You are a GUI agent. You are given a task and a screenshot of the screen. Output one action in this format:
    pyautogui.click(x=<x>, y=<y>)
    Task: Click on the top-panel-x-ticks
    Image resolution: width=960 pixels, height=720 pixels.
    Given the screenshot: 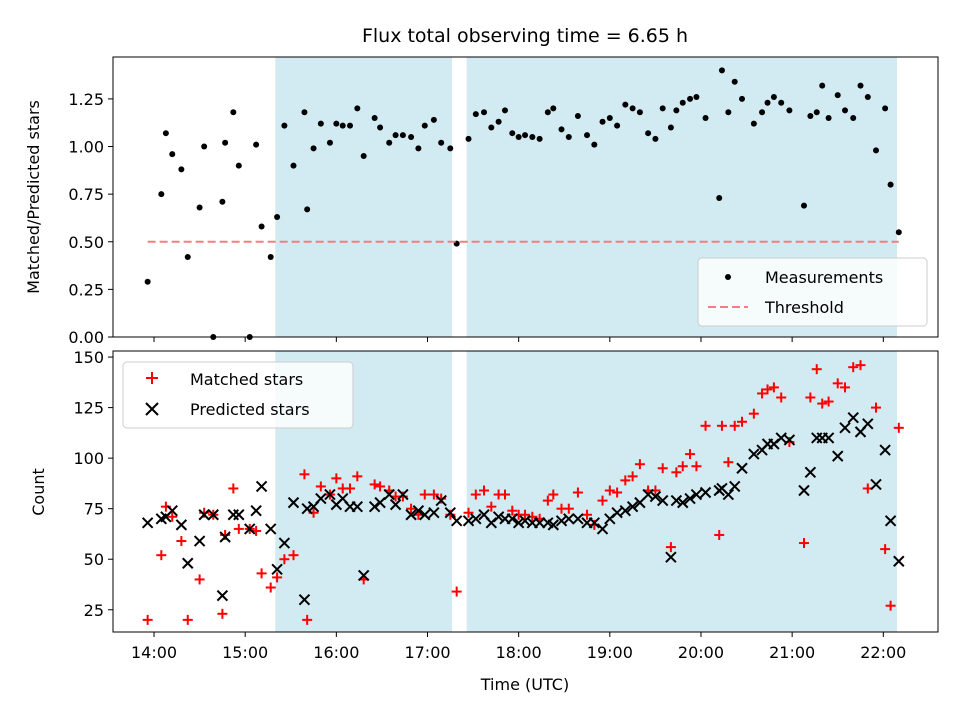 What is the action you would take?
    pyautogui.click(x=518, y=339)
    